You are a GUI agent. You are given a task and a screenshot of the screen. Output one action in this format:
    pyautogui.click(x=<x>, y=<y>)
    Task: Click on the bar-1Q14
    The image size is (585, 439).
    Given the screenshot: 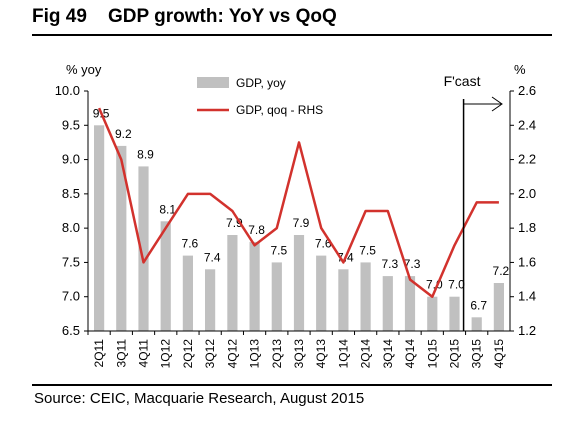 What is the action you would take?
    pyautogui.click(x=343, y=300)
    